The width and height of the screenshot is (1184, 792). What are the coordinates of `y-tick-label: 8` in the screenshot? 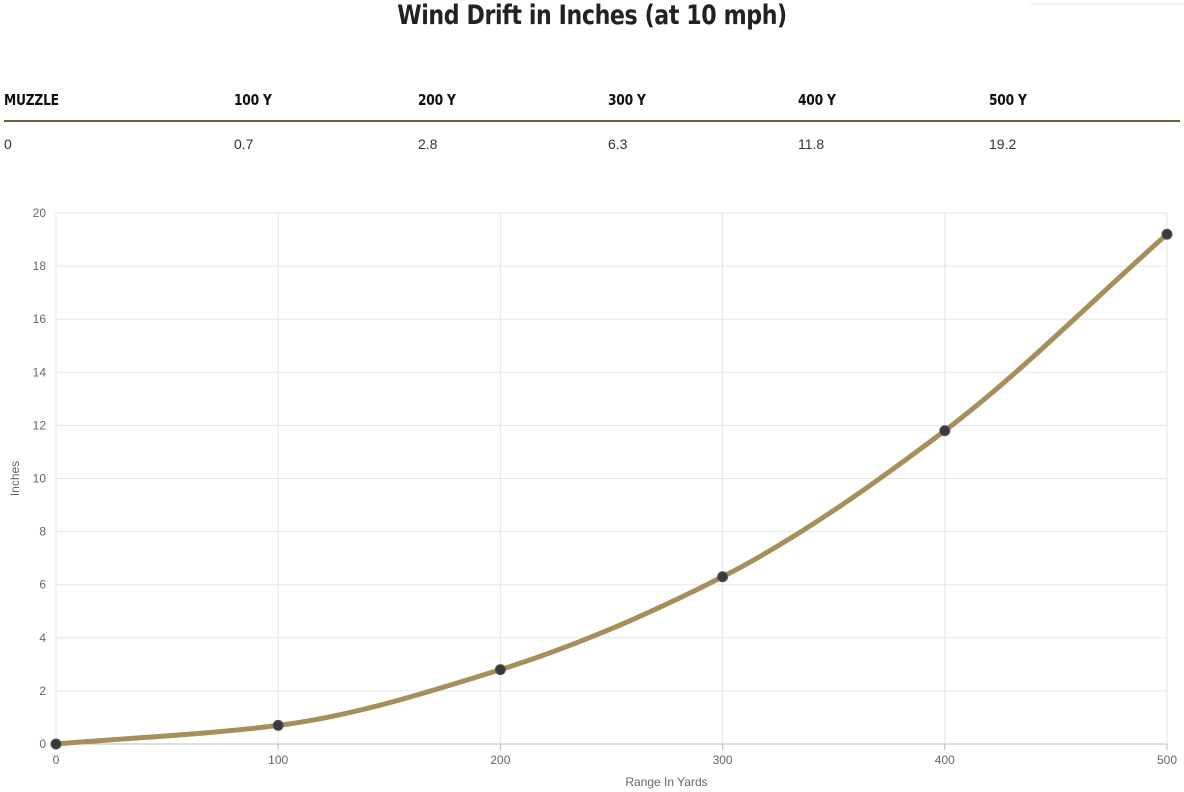 It's located at (42, 532).